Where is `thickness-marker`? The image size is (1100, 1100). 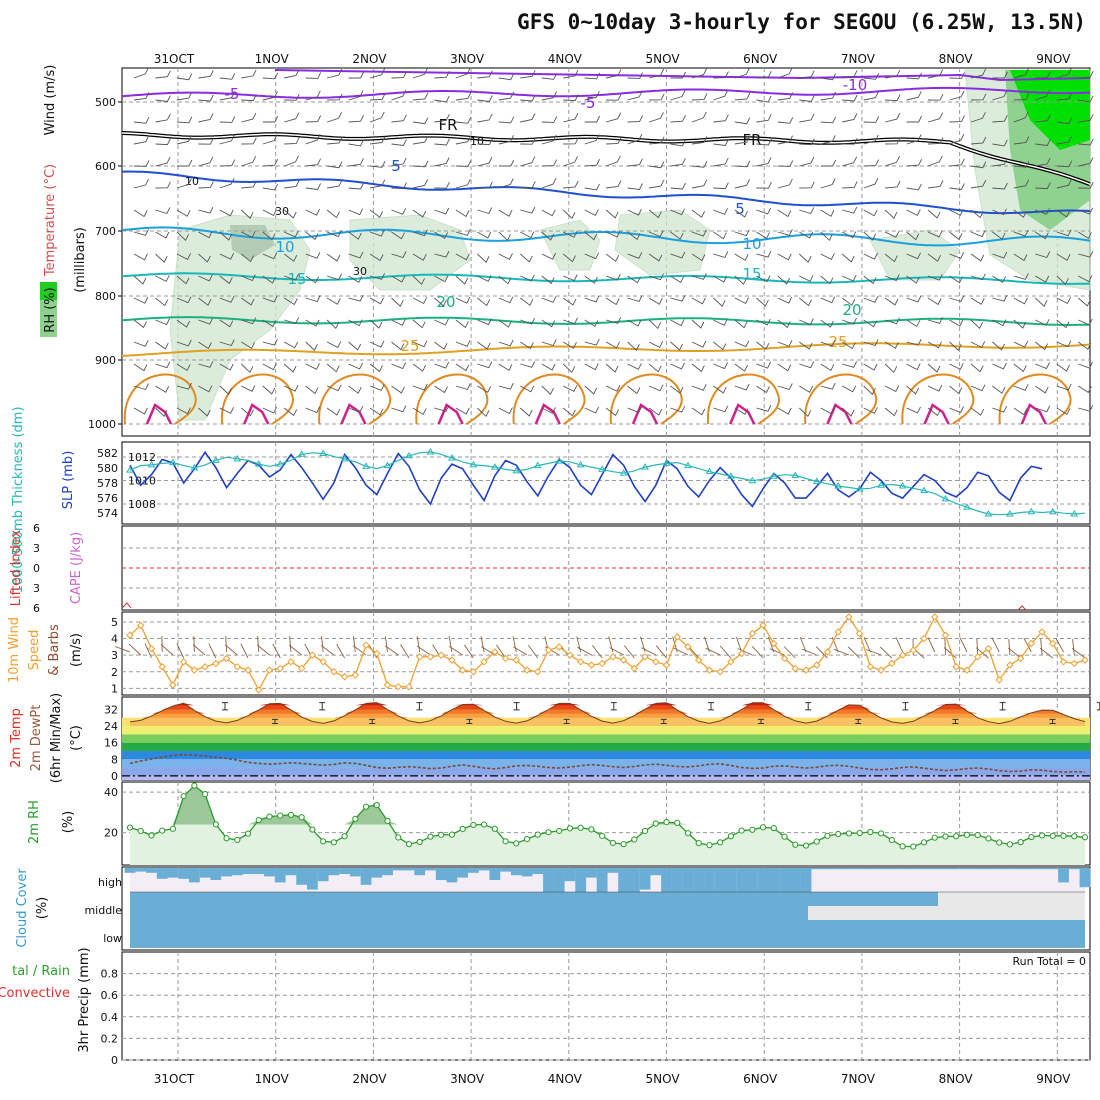
thickness-marker is located at coordinates (473, 464).